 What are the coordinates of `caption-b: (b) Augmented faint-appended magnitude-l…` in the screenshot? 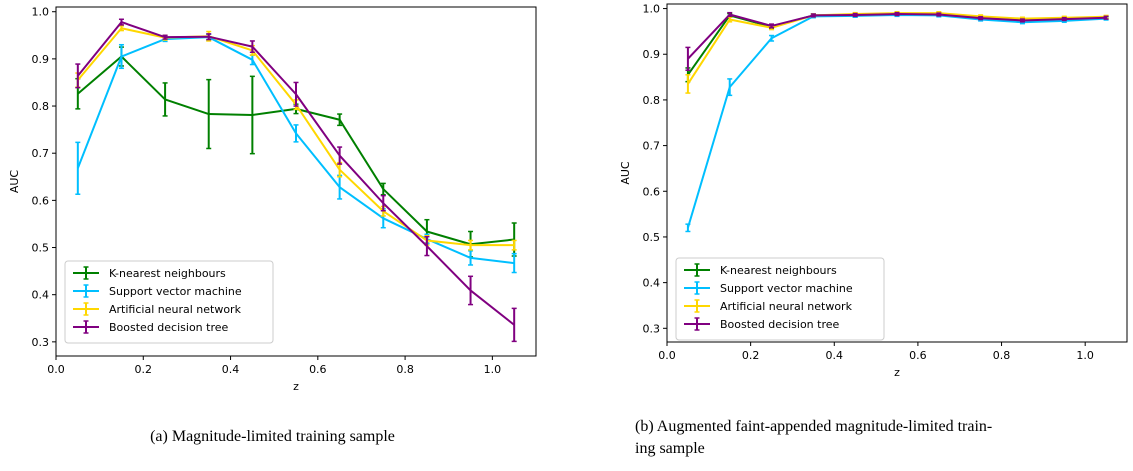 It's located at (880, 438).